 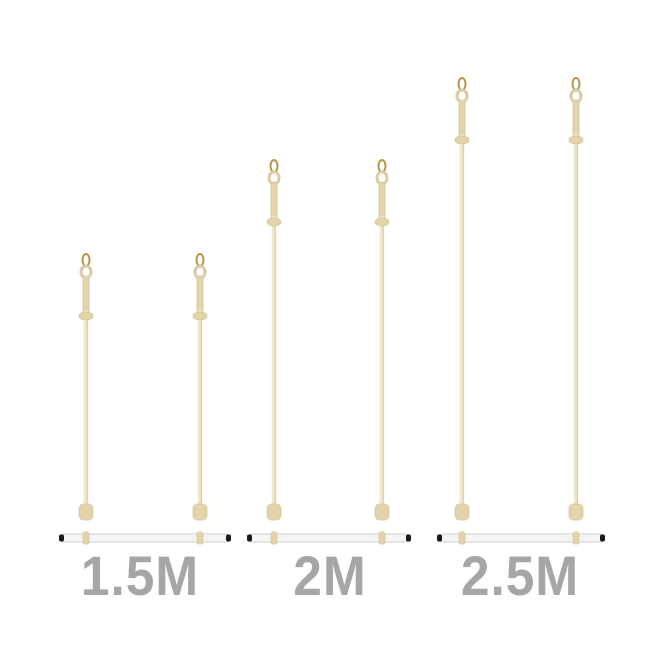 I want to click on trapeze-1-rope-2-top-knot, so click(x=200, y=316).